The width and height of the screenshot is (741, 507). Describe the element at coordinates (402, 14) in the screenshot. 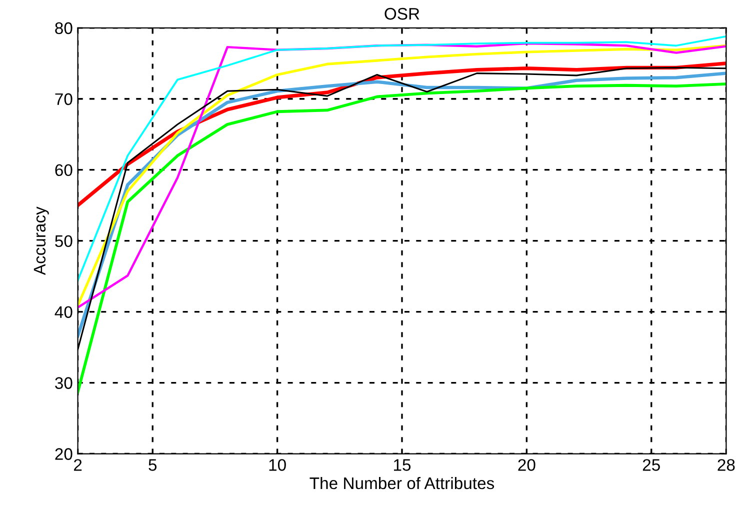

I see `chart-title: OSR` at that location.